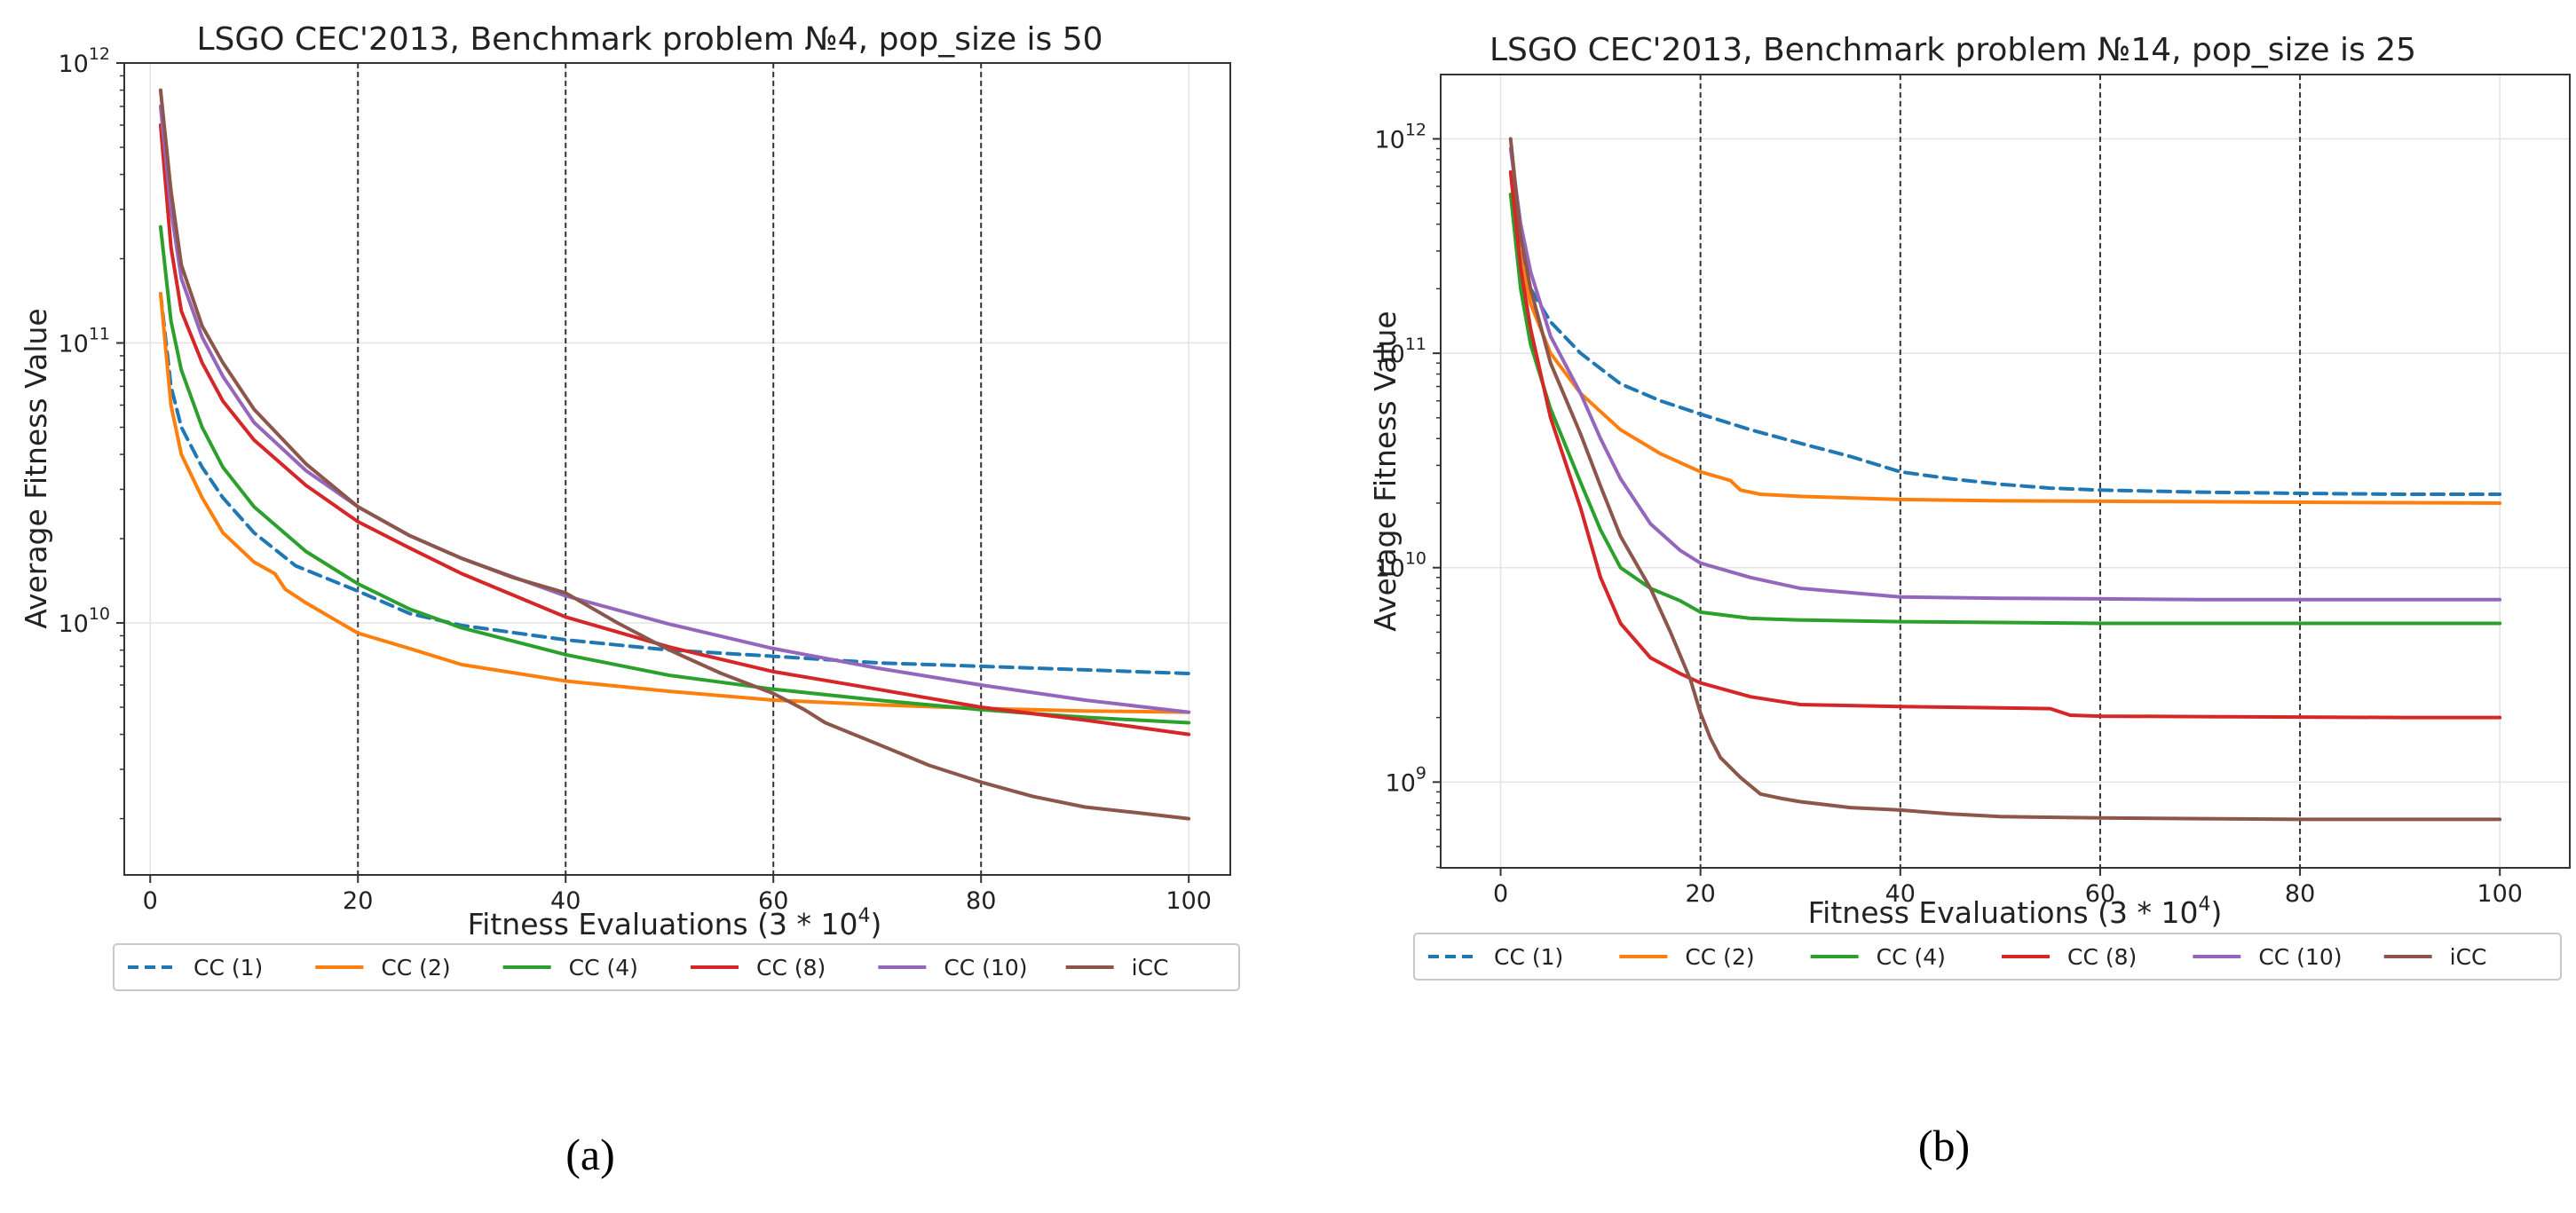  What do you see at coordinates (150, 901) in the screenshot?
I see `chart-a-x-tick-label: 0` at bounding box center [150, 901].